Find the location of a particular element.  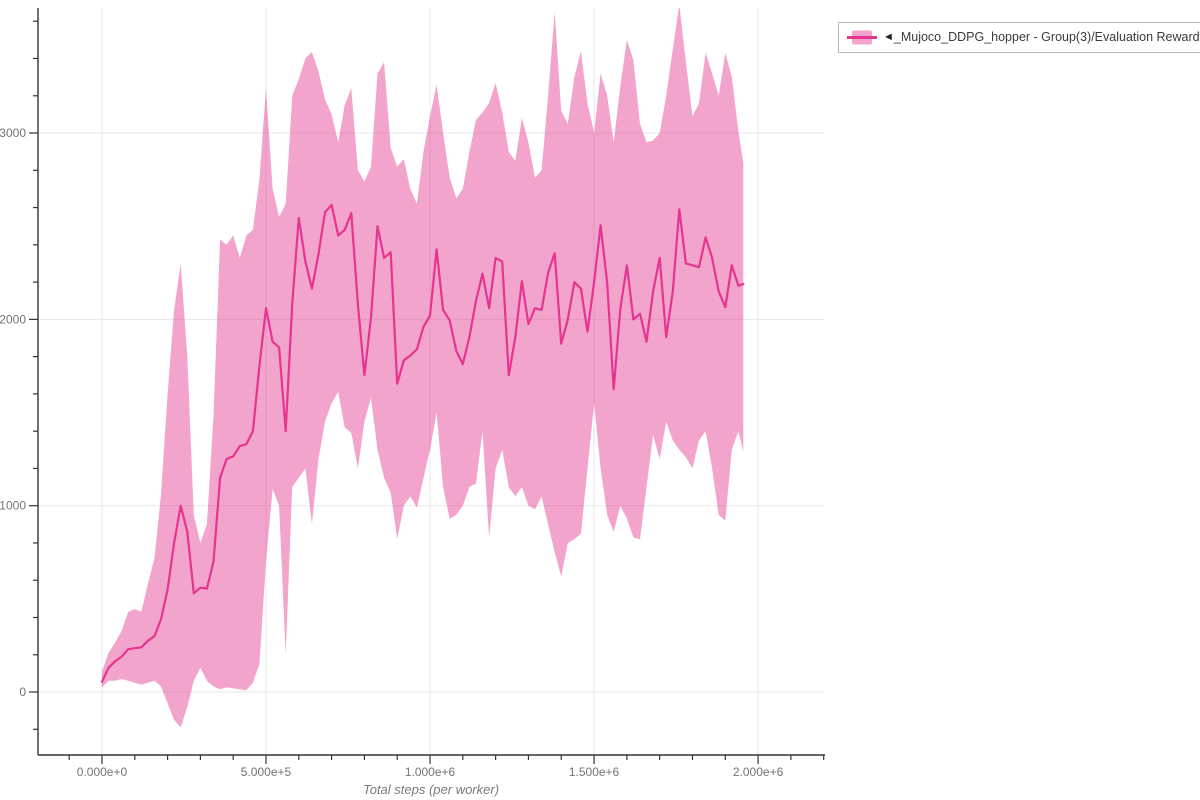

x-tick-label: 1.000e+6 is located at coordinates (430, 772).